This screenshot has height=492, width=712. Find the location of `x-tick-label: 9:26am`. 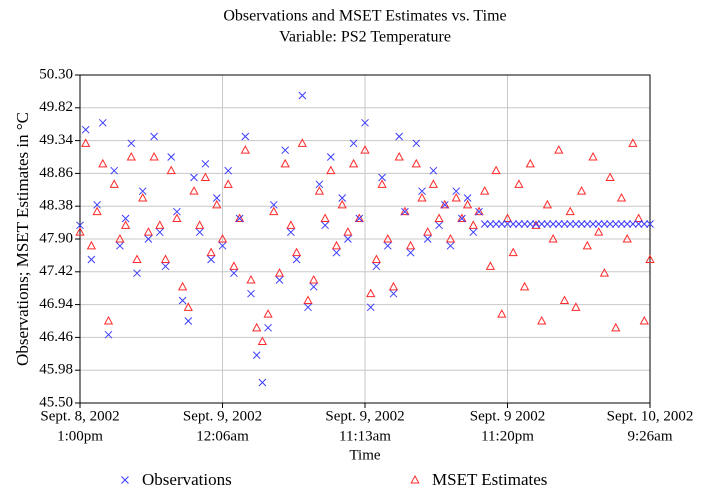

x-tick-label: 9:26am is located at coordinates (650, 436).